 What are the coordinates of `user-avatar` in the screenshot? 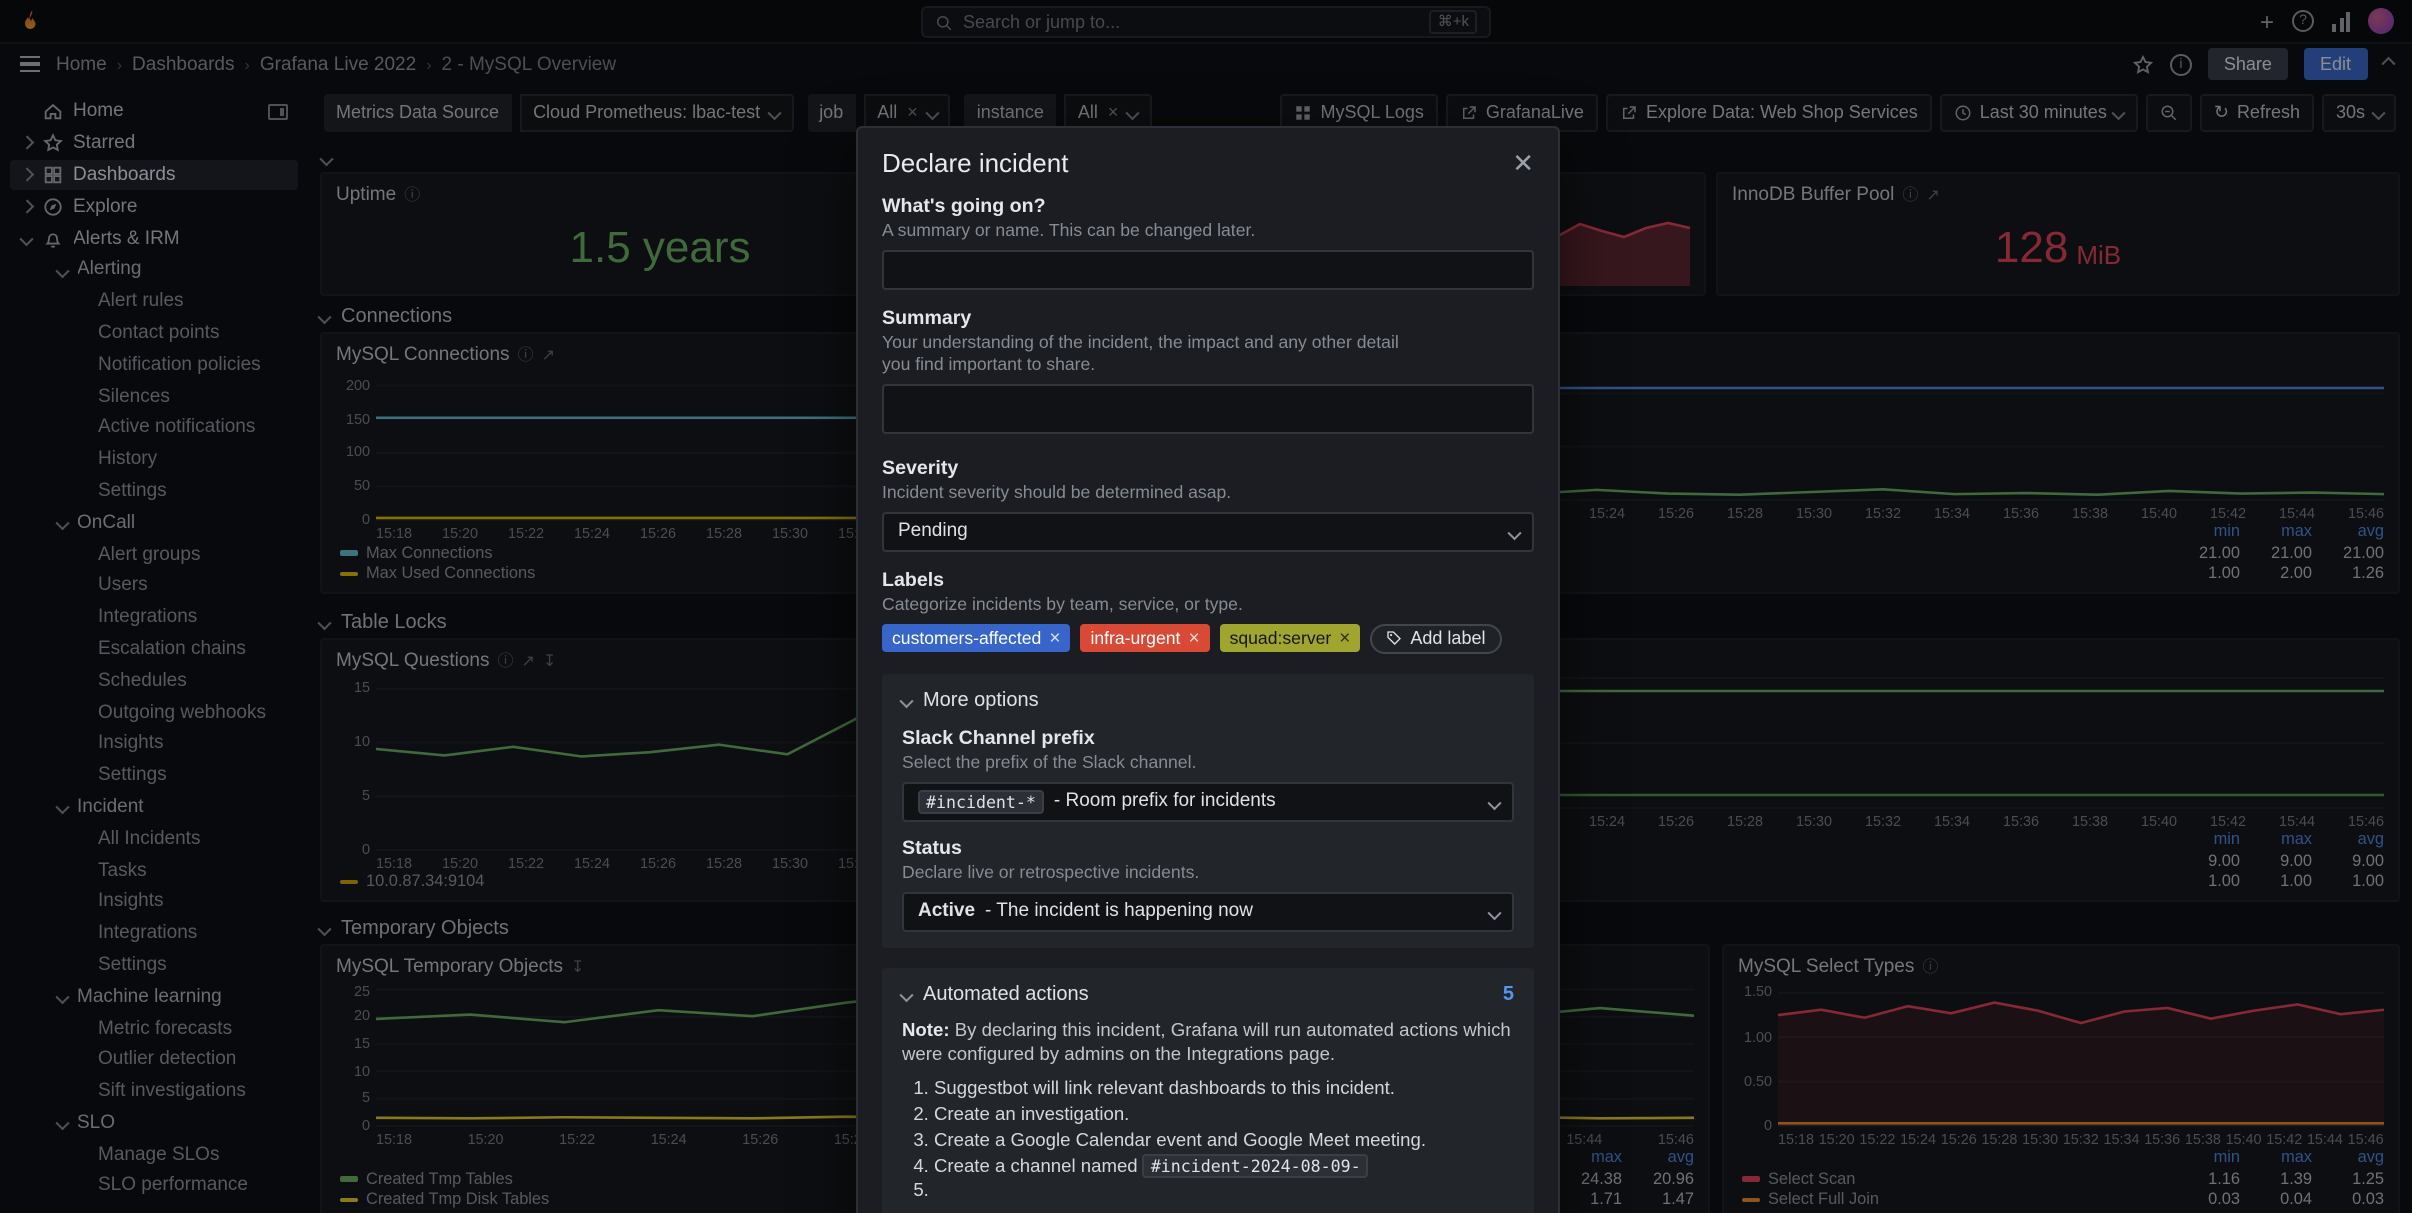 It's located at (2381, 21).